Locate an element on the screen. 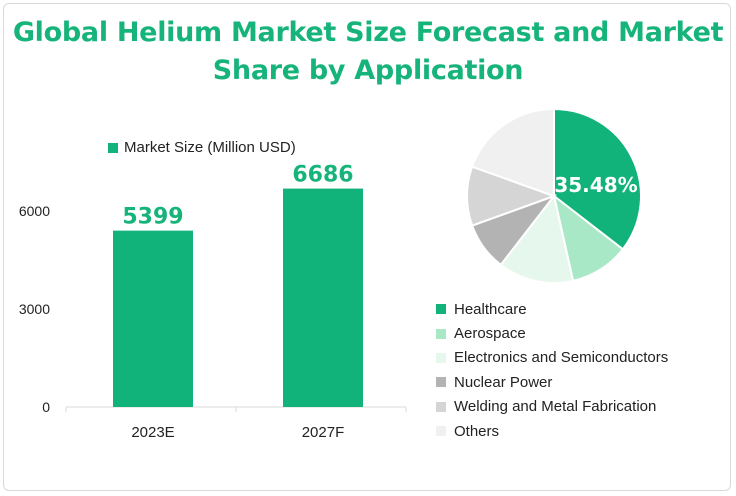  y-tick-label-0: 0 is located at coordinates (46, 407).